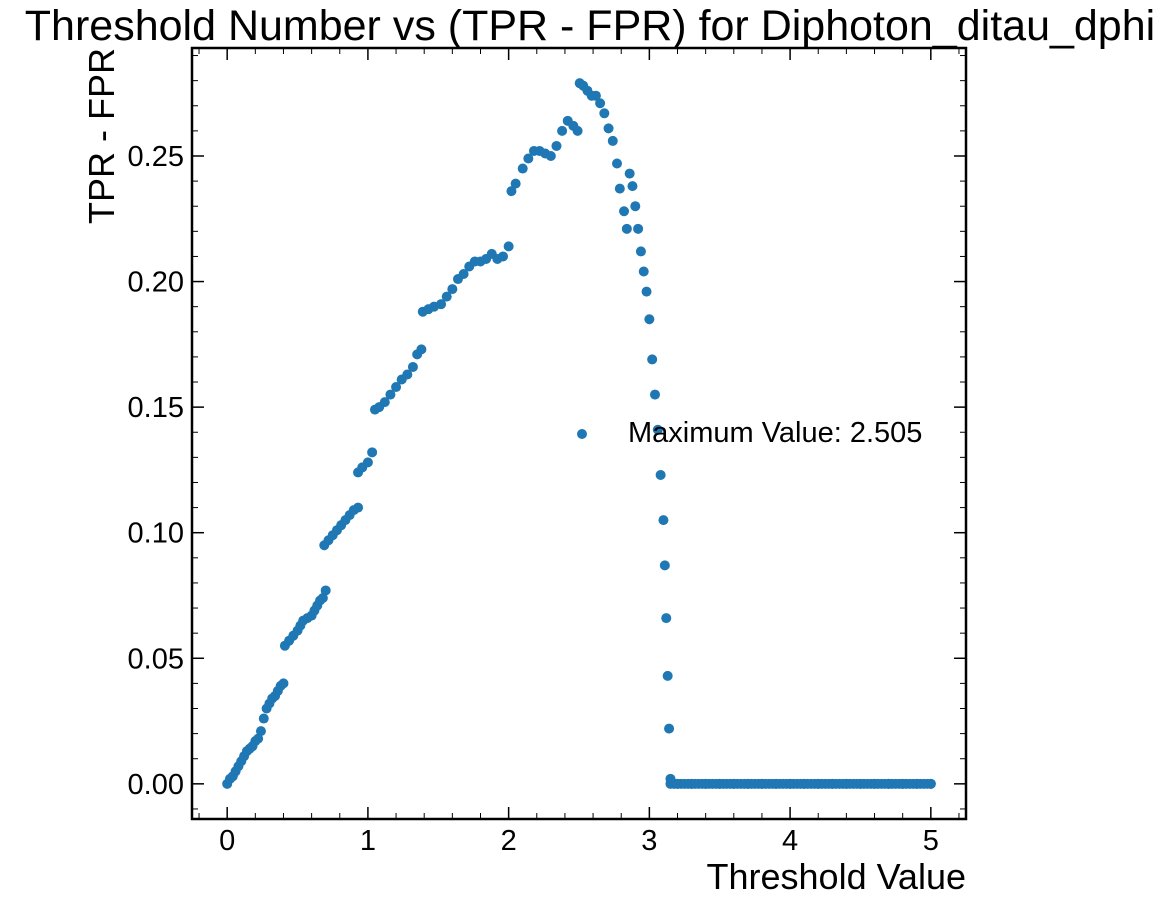  What do you see at coordinates (582, 434) in the screenshot?
I see `legend-marker` at bounding box center [582, 434].